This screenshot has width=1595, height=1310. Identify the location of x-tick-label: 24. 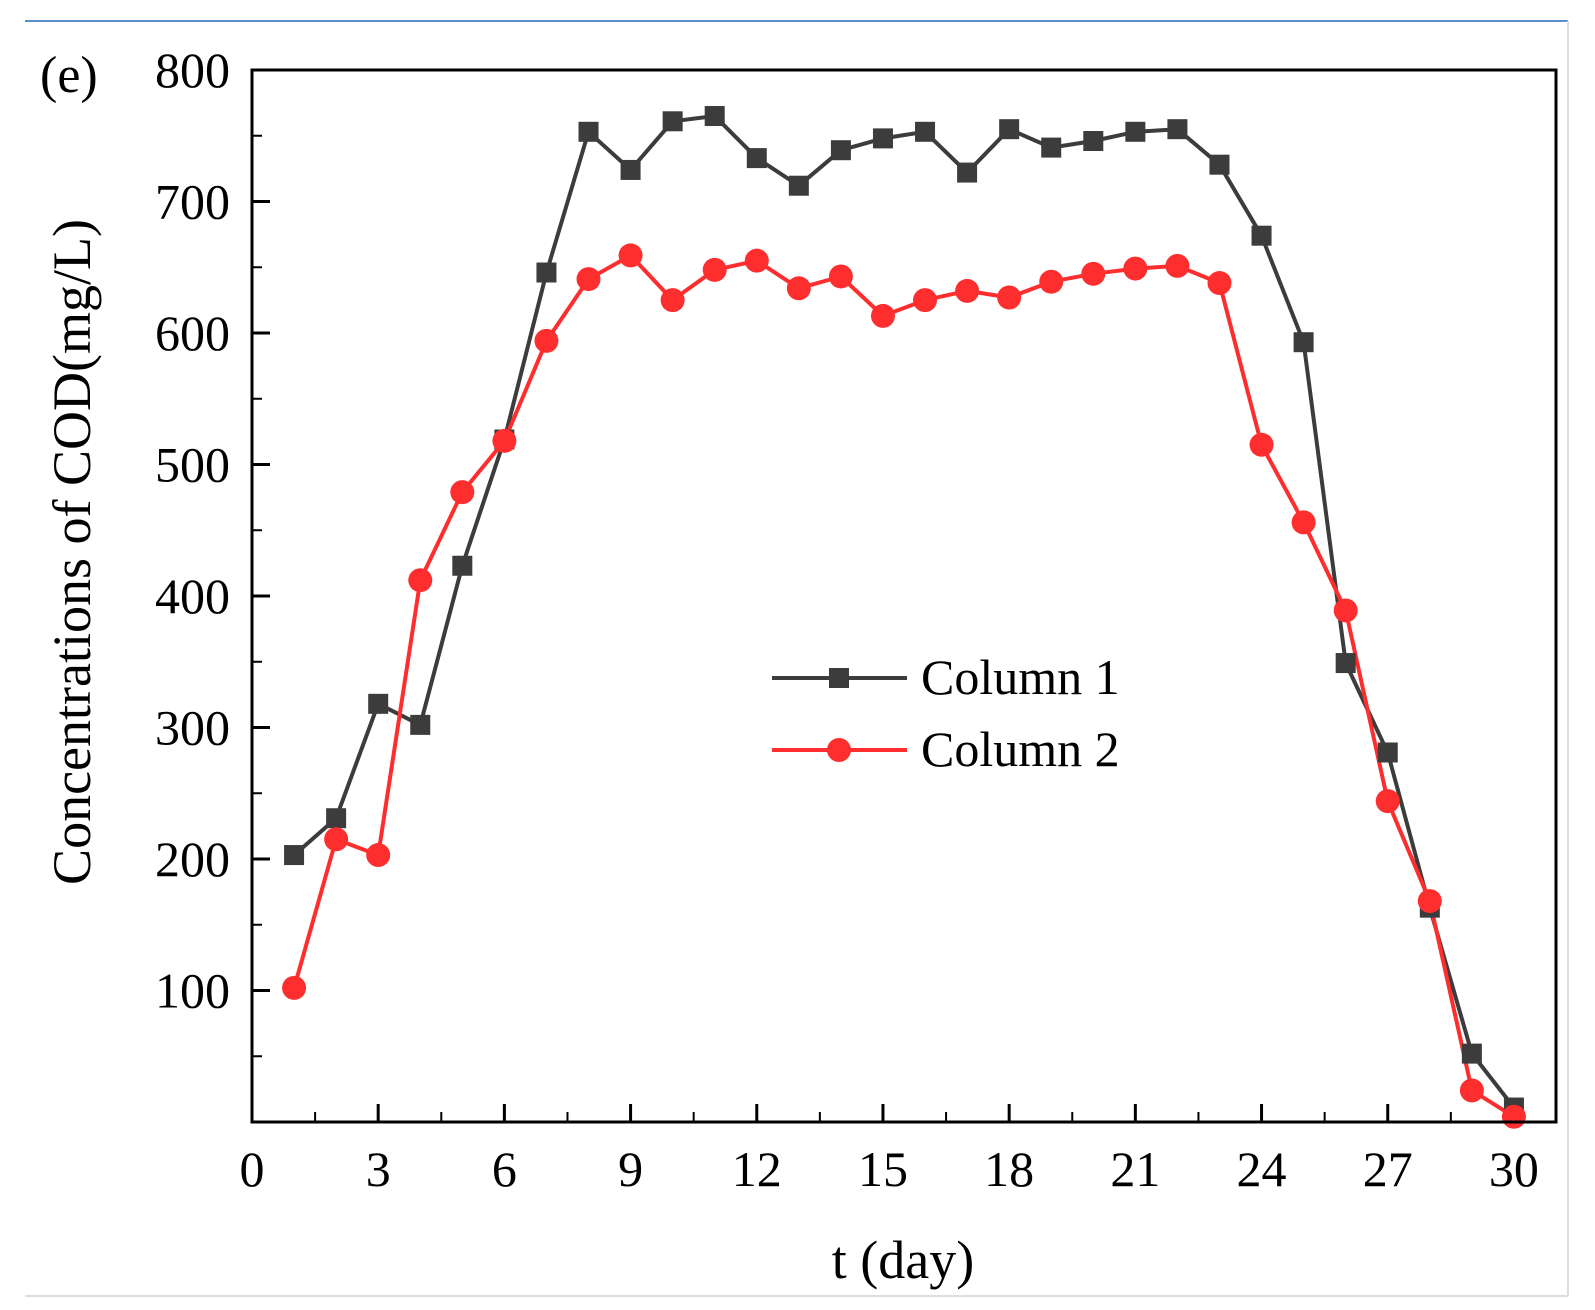
(1262, 1169).